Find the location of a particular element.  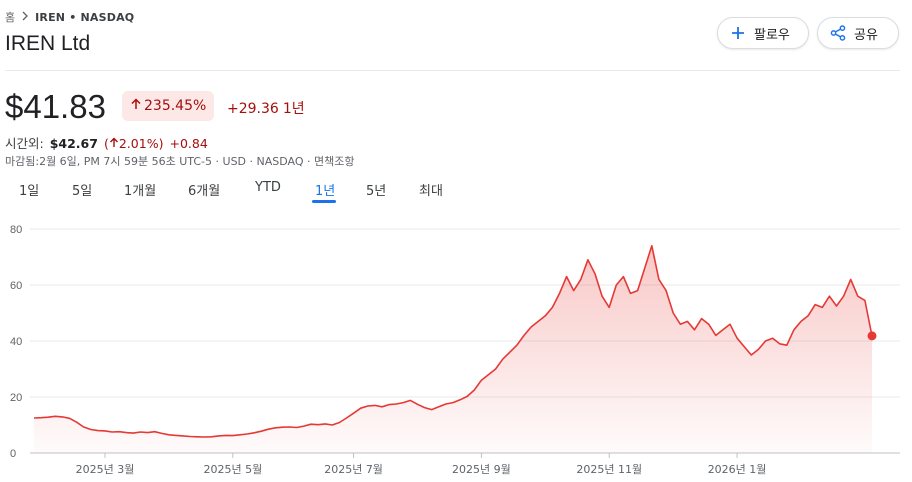

share-button-label: 공유 is located at coordinates (866, 35).